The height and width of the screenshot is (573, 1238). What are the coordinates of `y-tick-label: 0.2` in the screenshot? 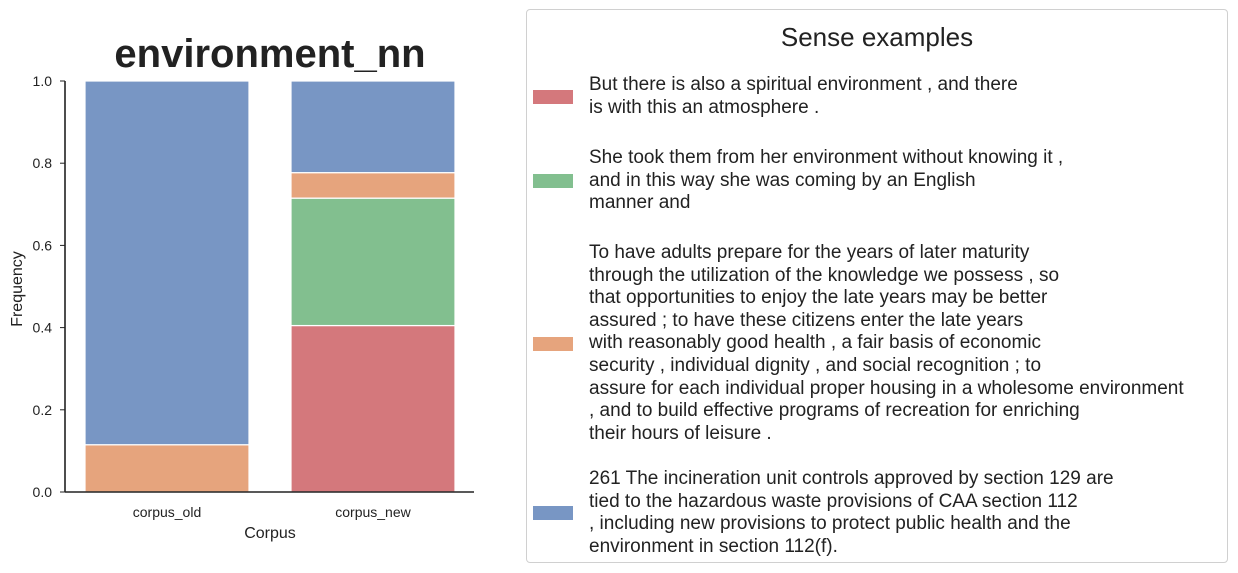 It's located at (43, 410).